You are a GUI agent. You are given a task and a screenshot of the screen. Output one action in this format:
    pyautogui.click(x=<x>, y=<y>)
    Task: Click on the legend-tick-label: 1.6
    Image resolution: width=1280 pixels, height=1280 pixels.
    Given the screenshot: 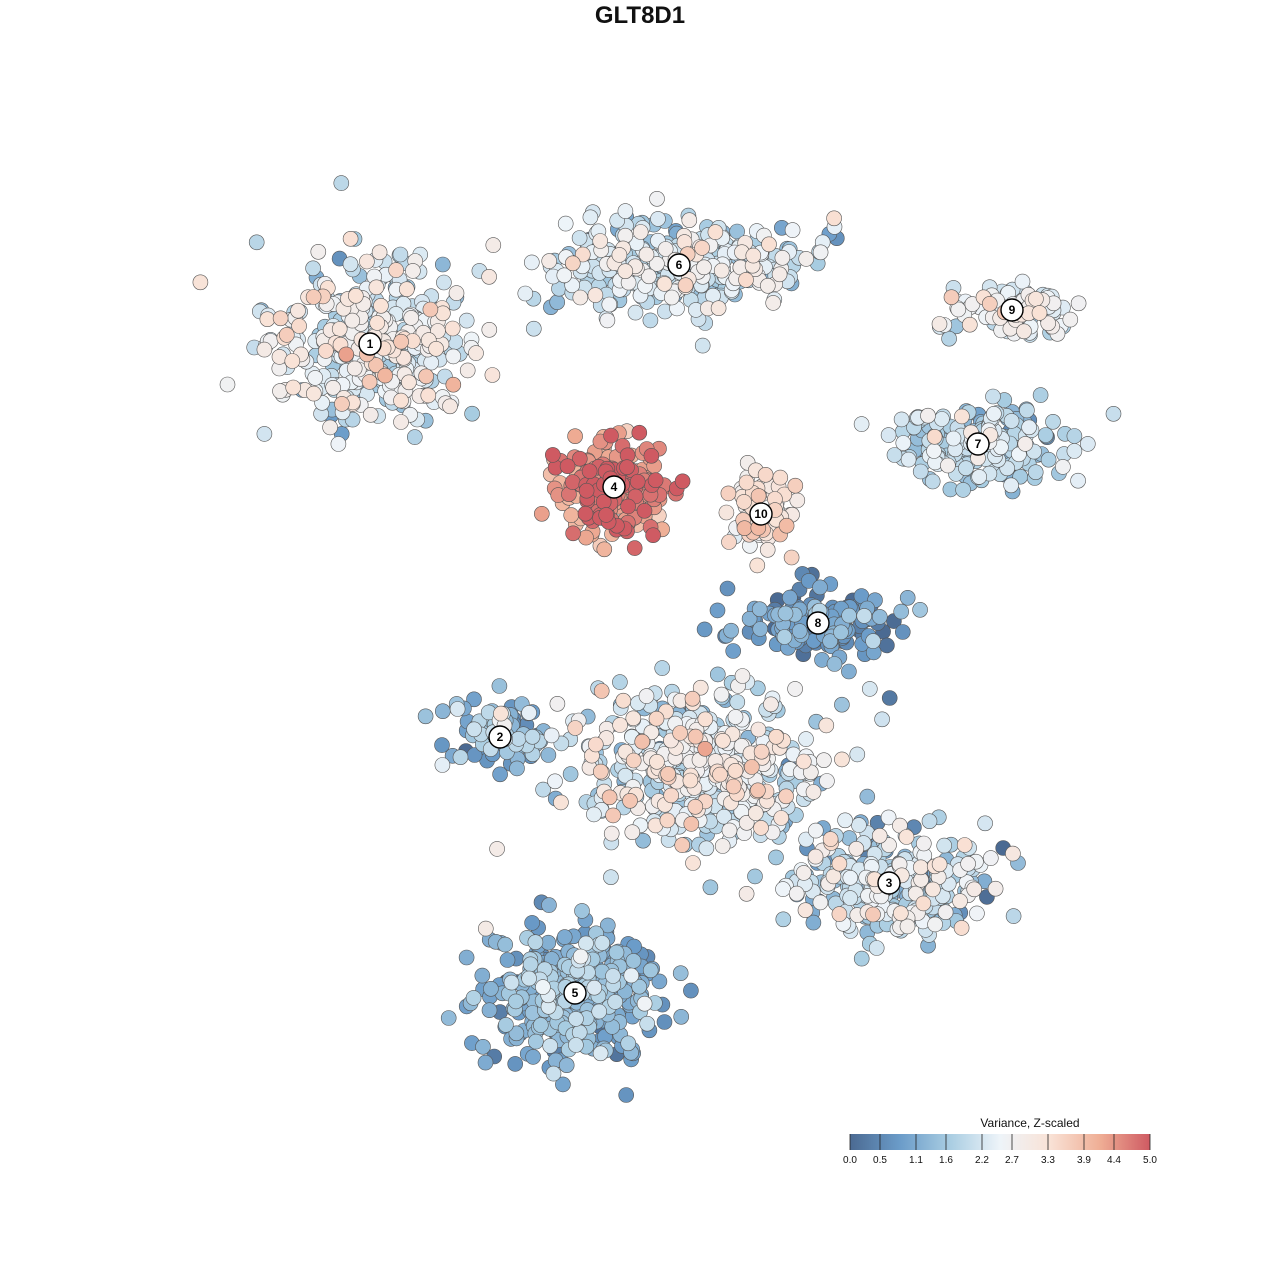 What is the action you would take?
    pyautogui.click(x=946, y=1160)
    